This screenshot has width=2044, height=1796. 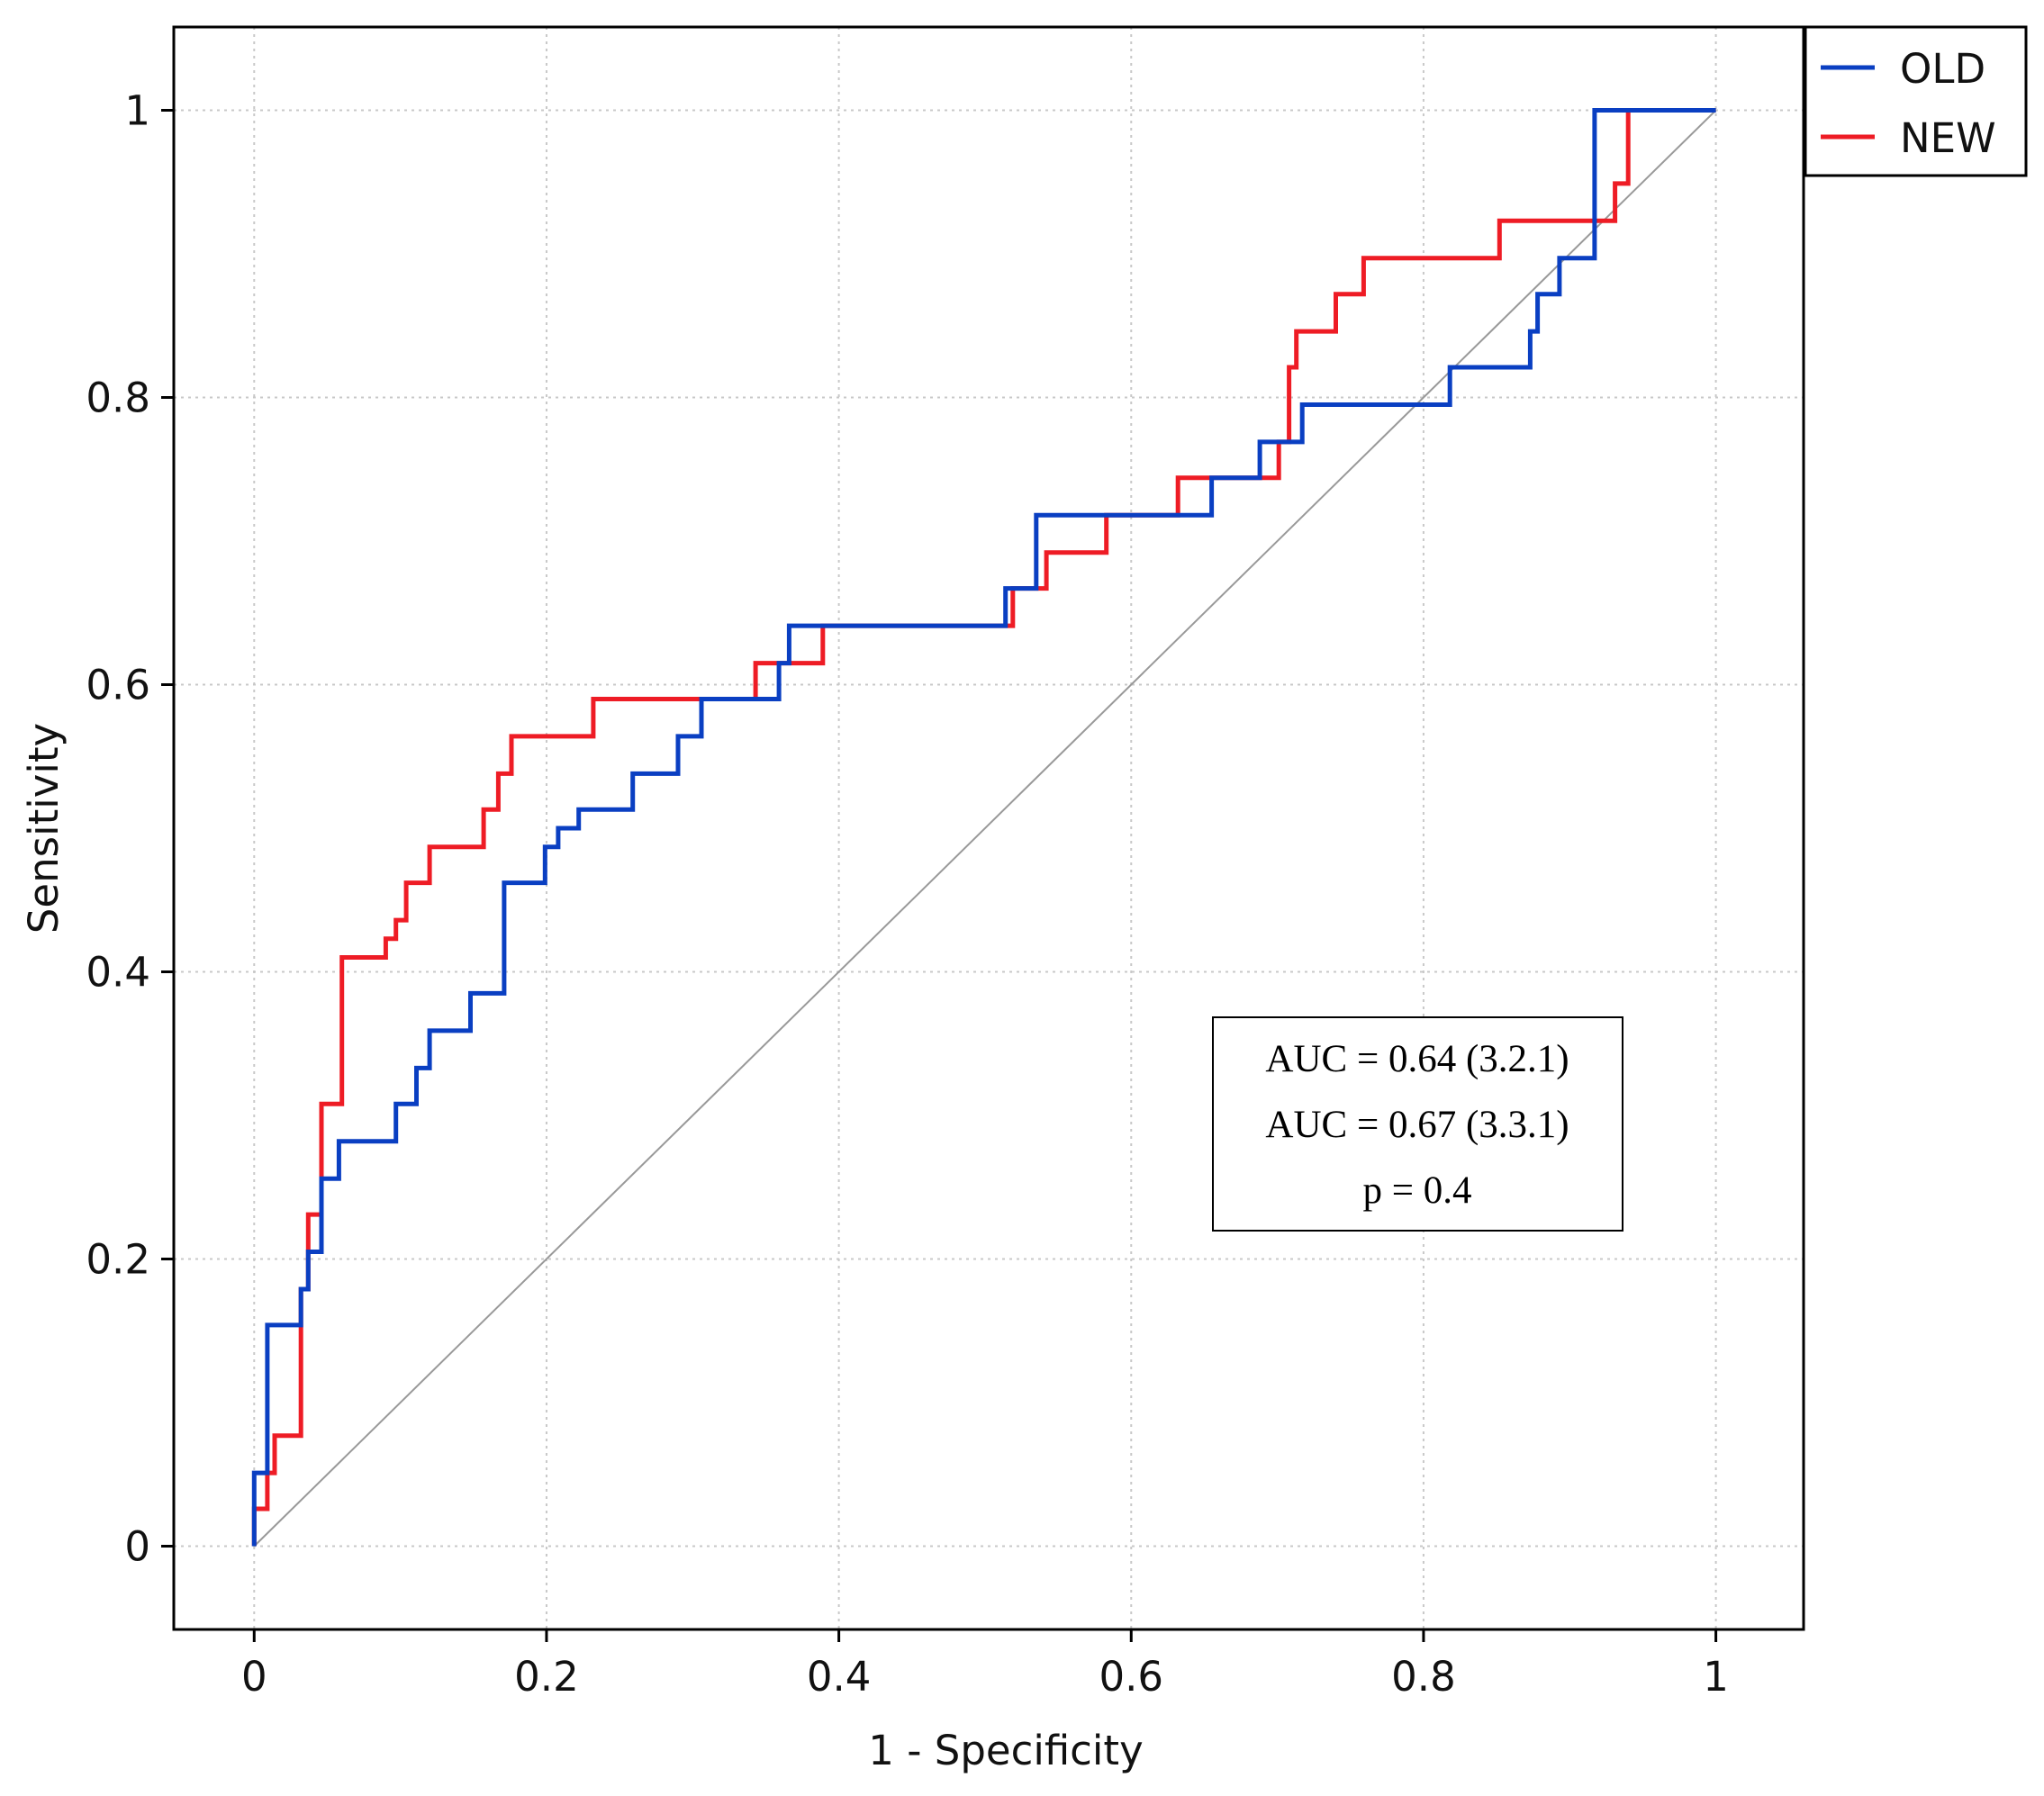 I want to click on y-tick-label: 0.4, so click(x=118, y=972).